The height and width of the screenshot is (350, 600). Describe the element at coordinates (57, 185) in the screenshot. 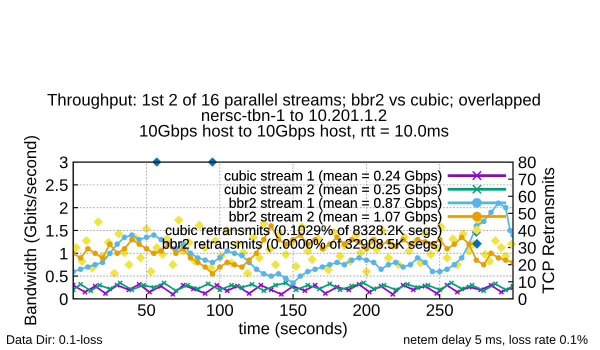

I see `y-tick-label: 2.5` at that location.